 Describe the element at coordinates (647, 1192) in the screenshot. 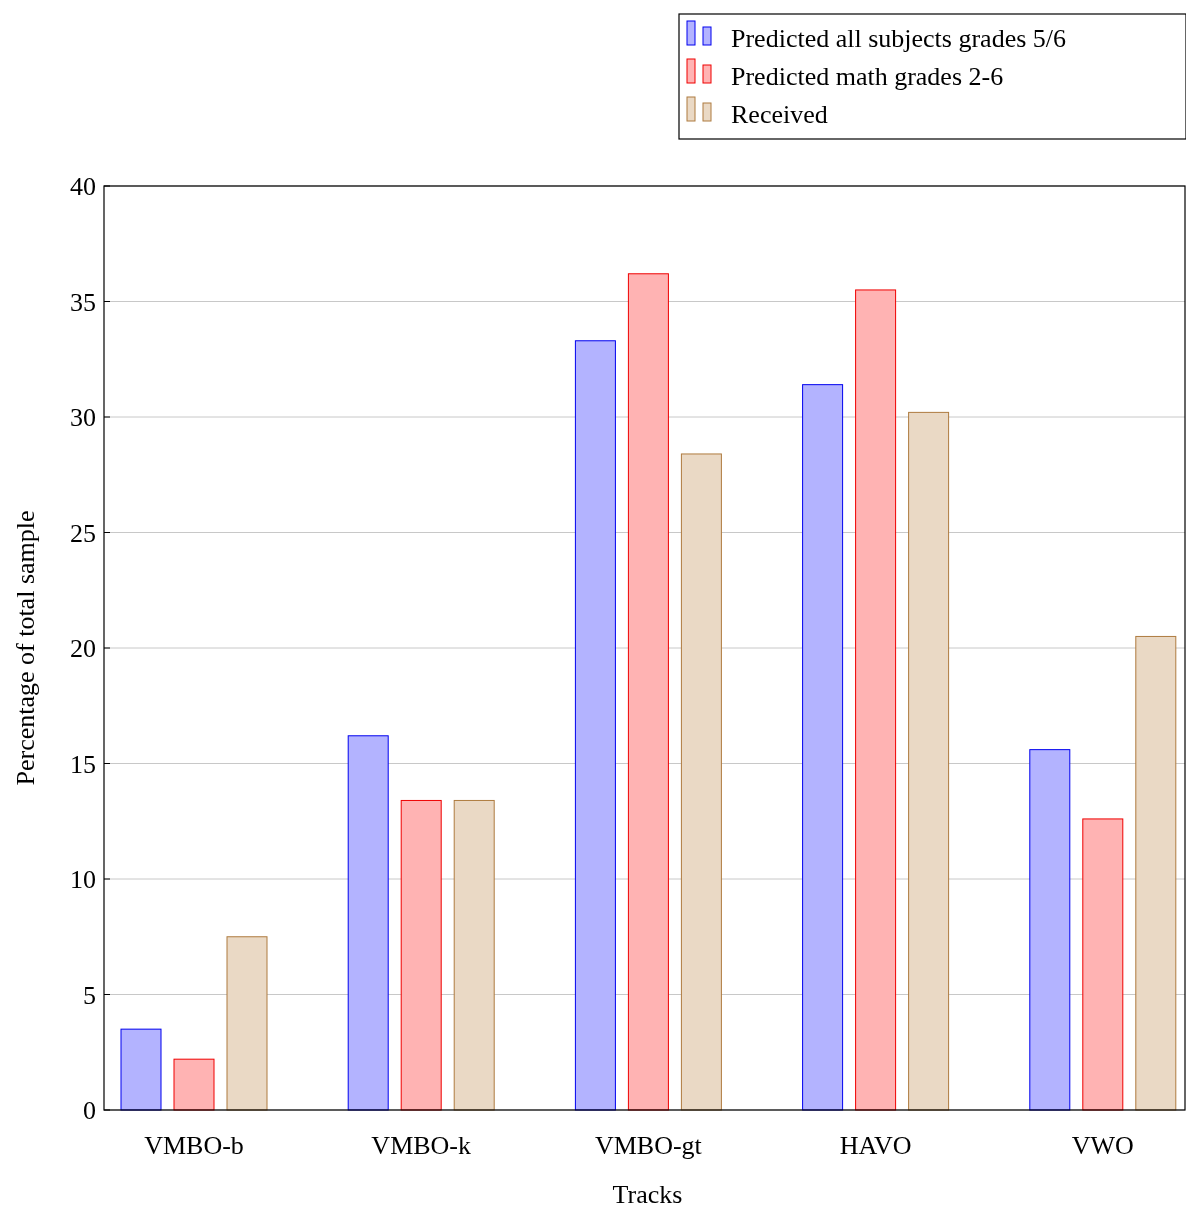

I see `x-axis-title: Tracks` at that location.